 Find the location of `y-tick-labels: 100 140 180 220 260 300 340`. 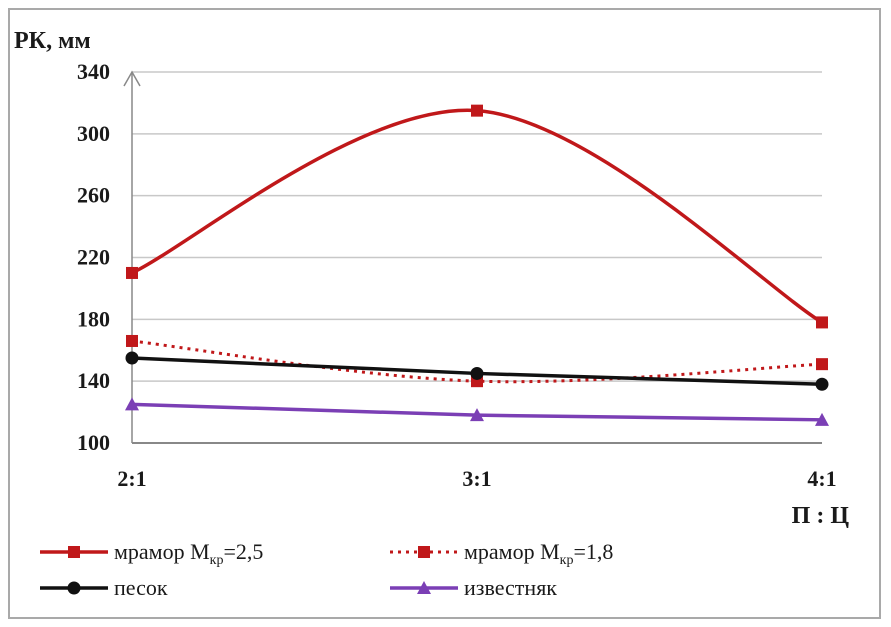

y-tick-labels: 100 140 180 220 260 300 340 is located at coordinates (93, 257).